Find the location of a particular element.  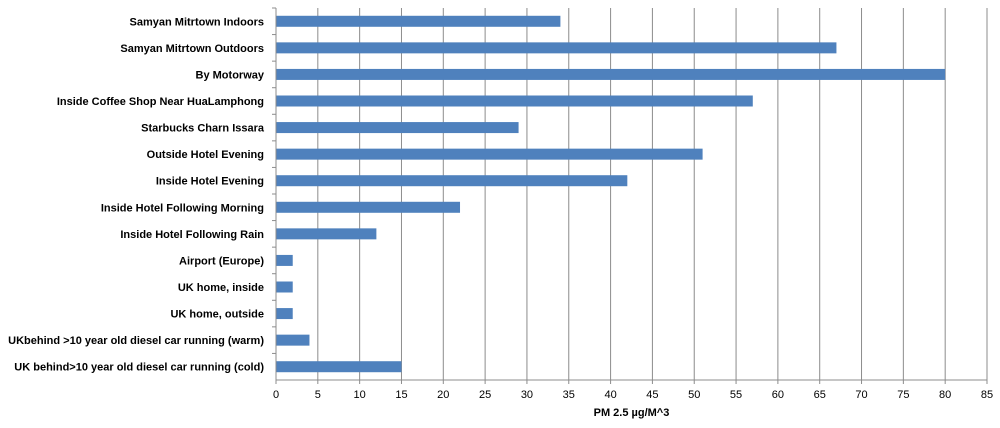

category-label: By Motorway is located at coordinates (230, 75).